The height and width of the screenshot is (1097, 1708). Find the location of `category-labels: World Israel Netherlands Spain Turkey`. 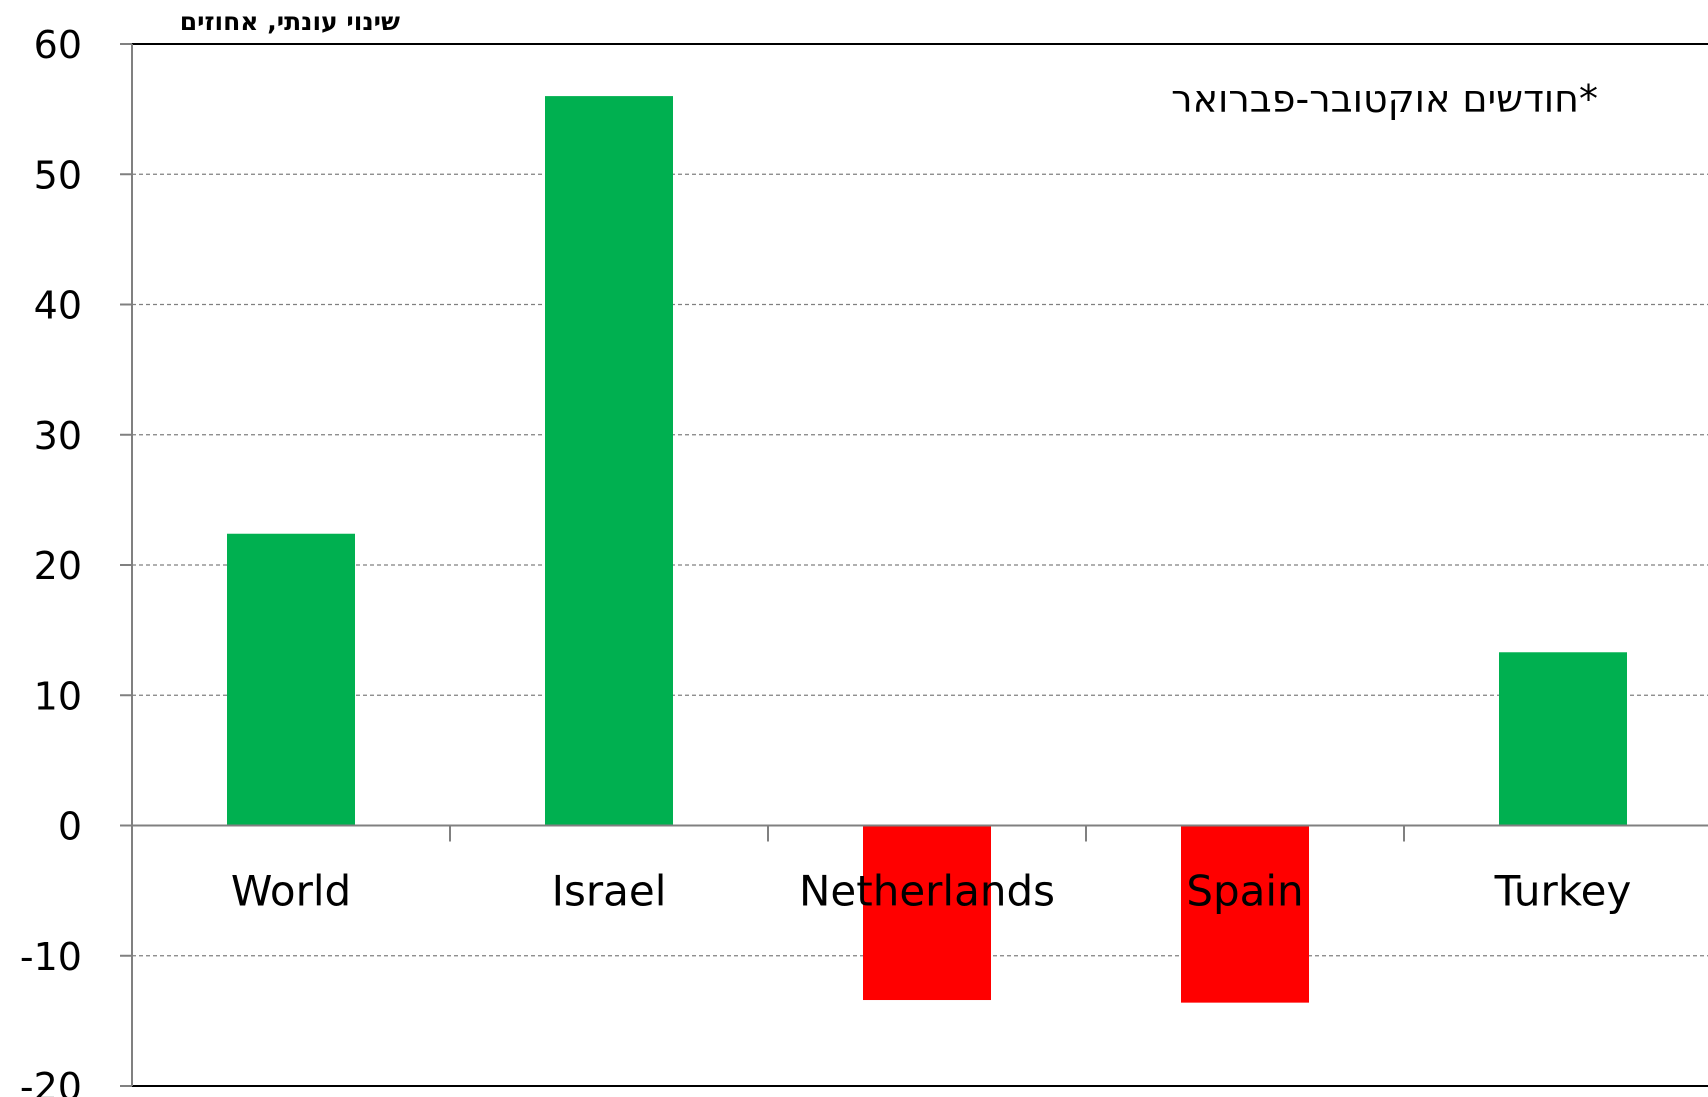

category-labels: World Israel Netherlands Spain Turkey is located at coordinates (931, 891).